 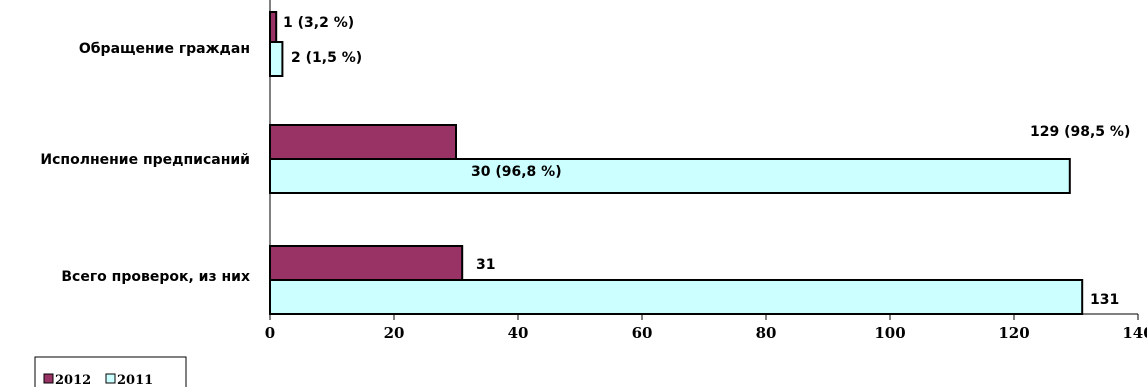 I want to click on x-tick-label-60: 60, so click(x=642, y=333).